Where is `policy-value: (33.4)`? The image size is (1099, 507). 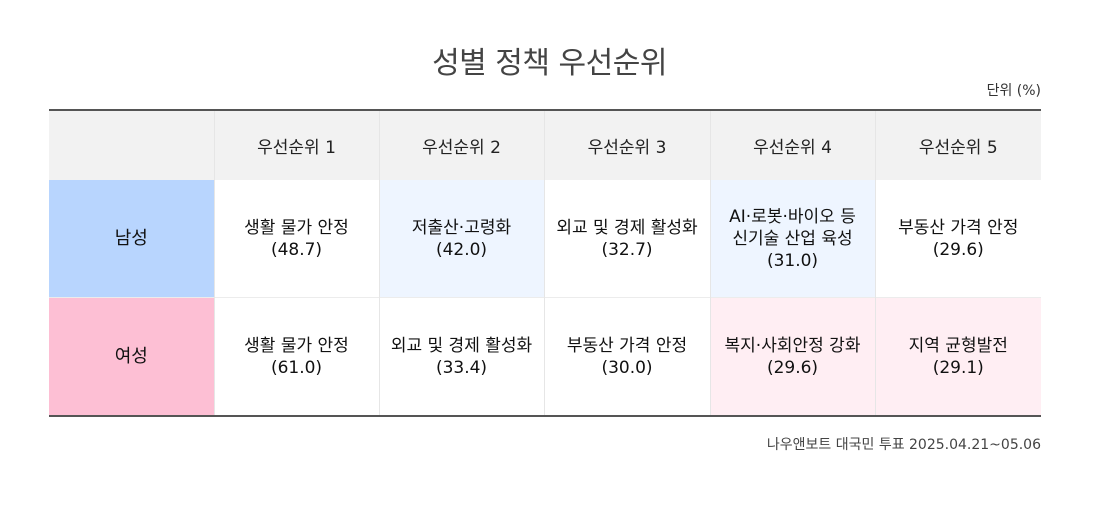
policy-value: (33.4) is located at coordinates (461, 367).